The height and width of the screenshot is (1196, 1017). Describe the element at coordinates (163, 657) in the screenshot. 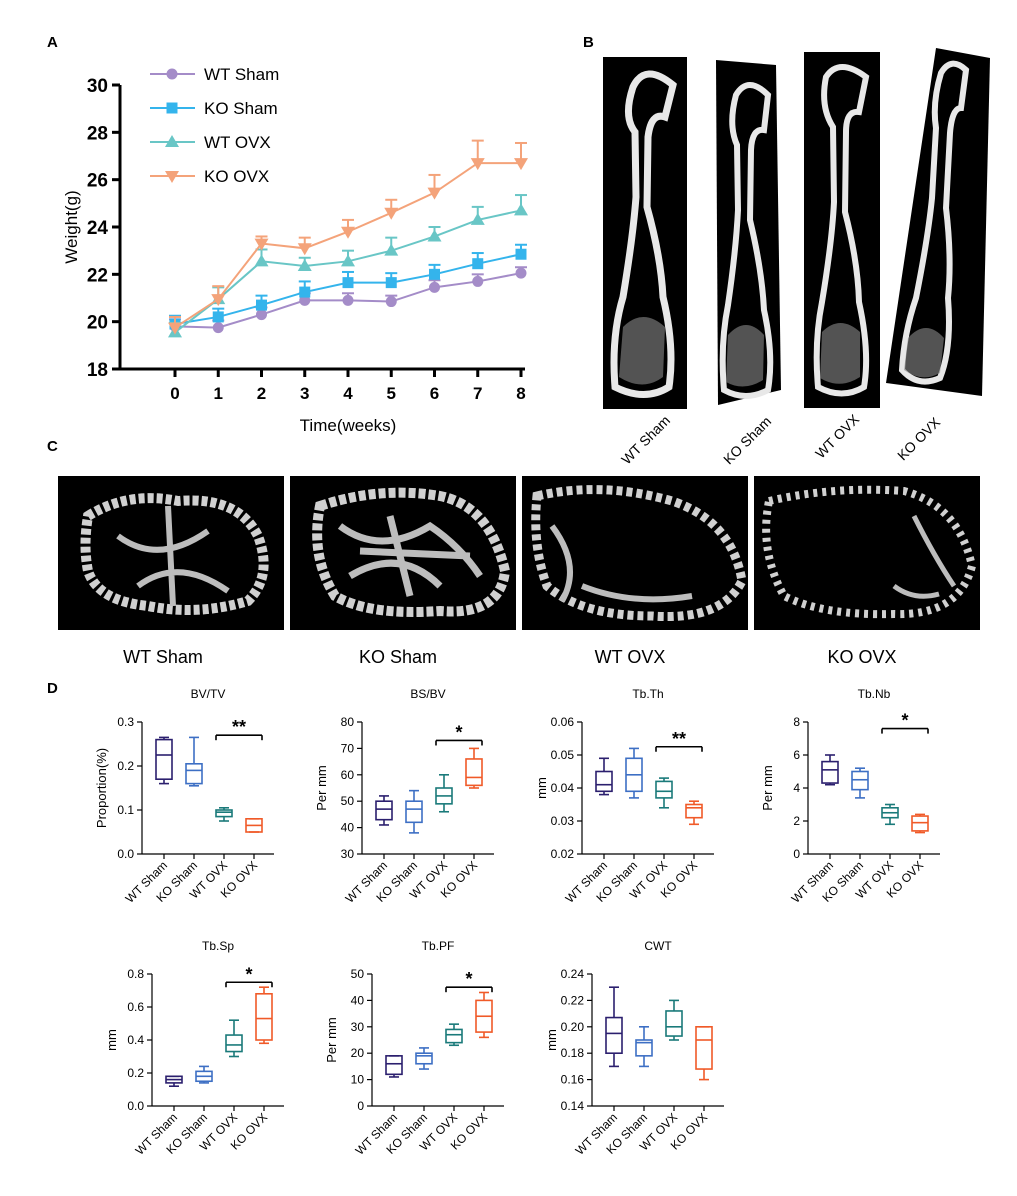

I see `panel-c-label-wt-sham: WT Sham` at that location.